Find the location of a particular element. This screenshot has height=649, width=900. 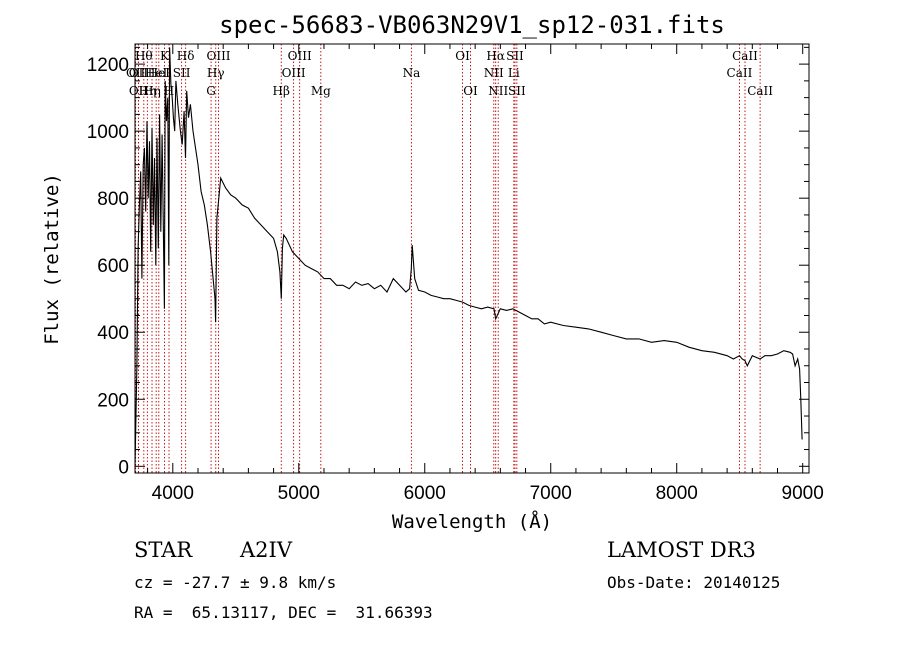

y-axis-label: Flux (relative) is located at coordinates (52, 259).